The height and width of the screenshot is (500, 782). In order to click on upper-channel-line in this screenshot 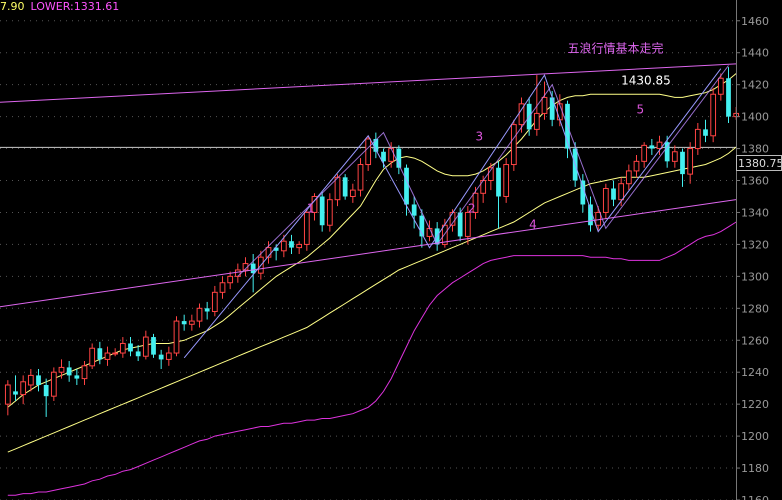, I will do `click(368, 83)`.